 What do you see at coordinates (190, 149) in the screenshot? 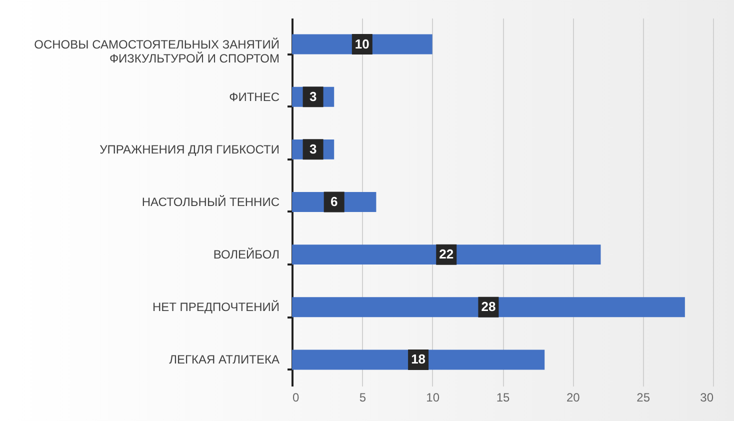
I see `y-tick-label: УПРАЖНЕНИЯ ДЛЯ ГИБКОСТИ` at bounding box center [190, 149].